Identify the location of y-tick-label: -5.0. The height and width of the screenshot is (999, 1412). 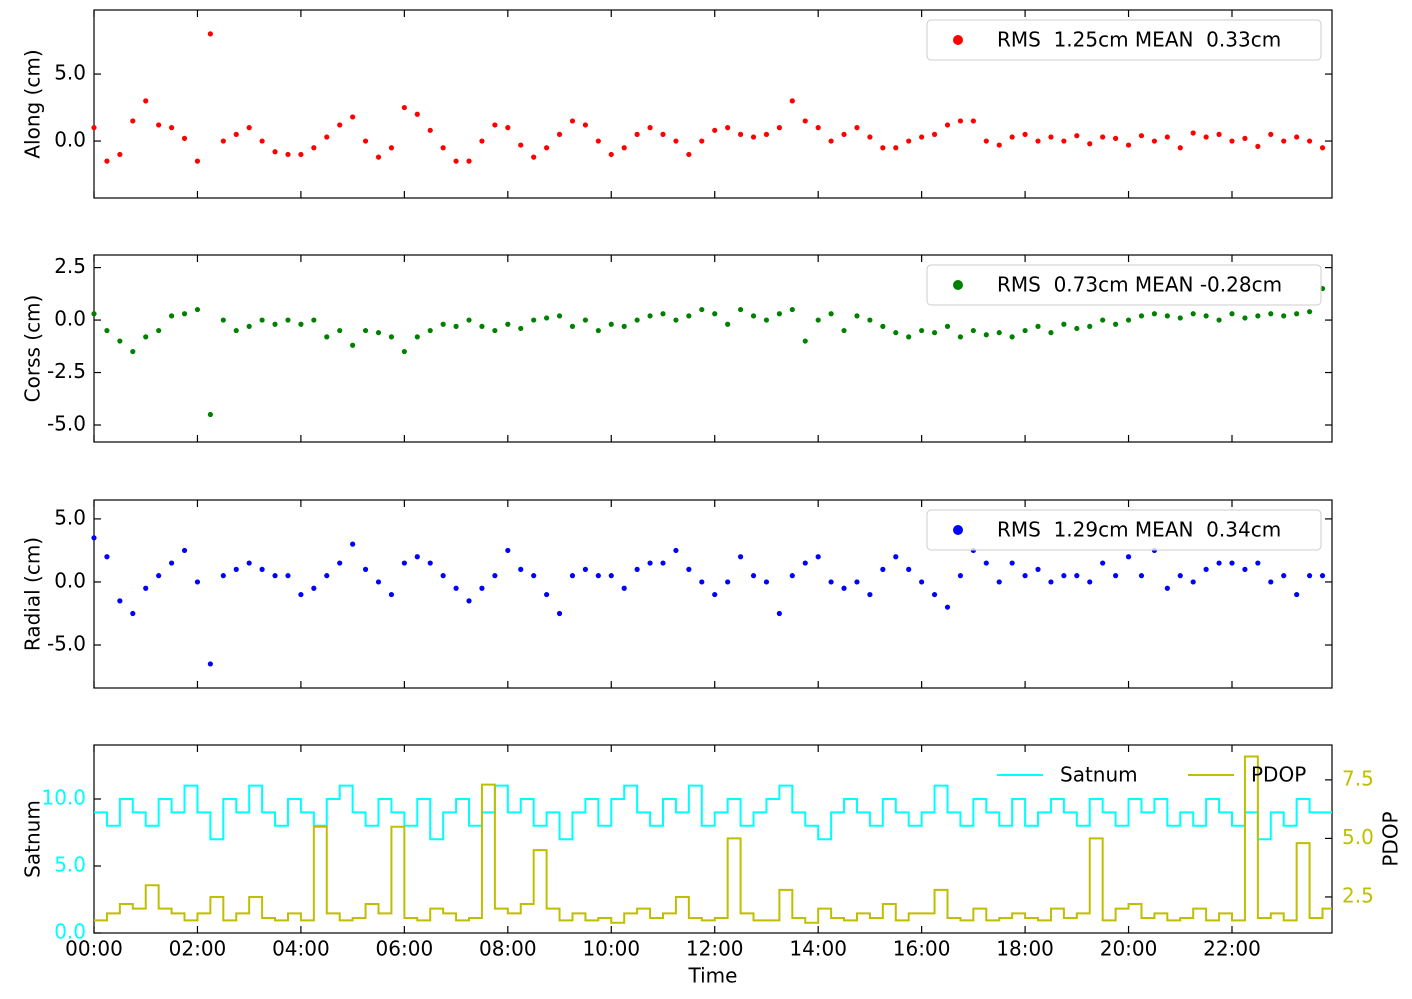
(66, 424).